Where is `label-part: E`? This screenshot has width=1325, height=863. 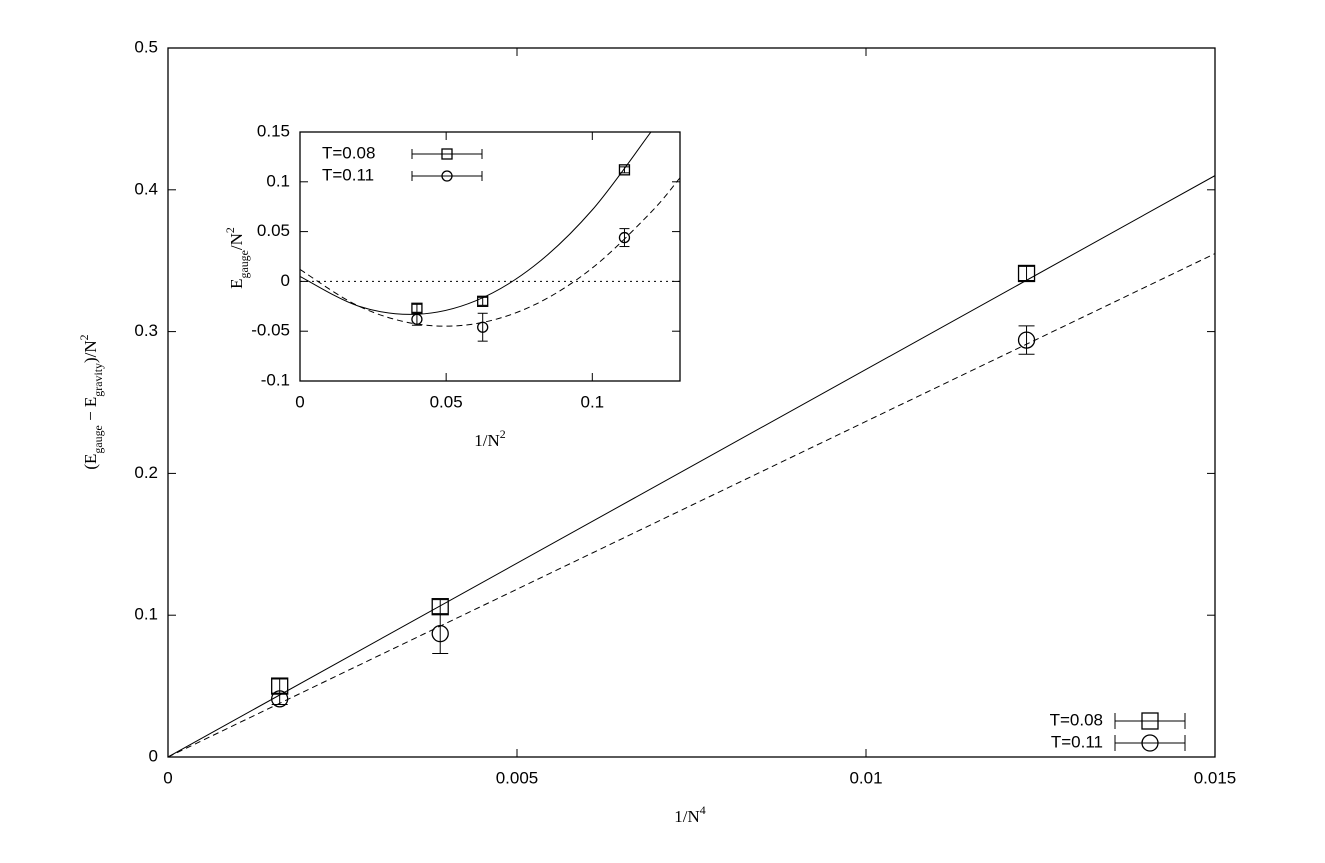 label-part: E is located at coordinates (236, 283).